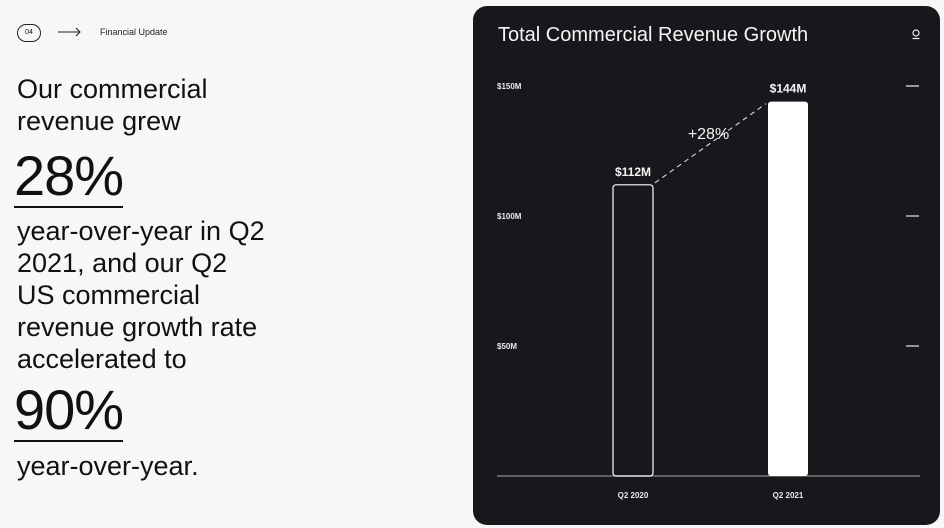 Image resolution: width=944 pixels, height=528 pixels. What do you see at coordinates (509, 86) in the screenshot?
I see `y-tick-label: $150M` at bounding box center [509, 86].